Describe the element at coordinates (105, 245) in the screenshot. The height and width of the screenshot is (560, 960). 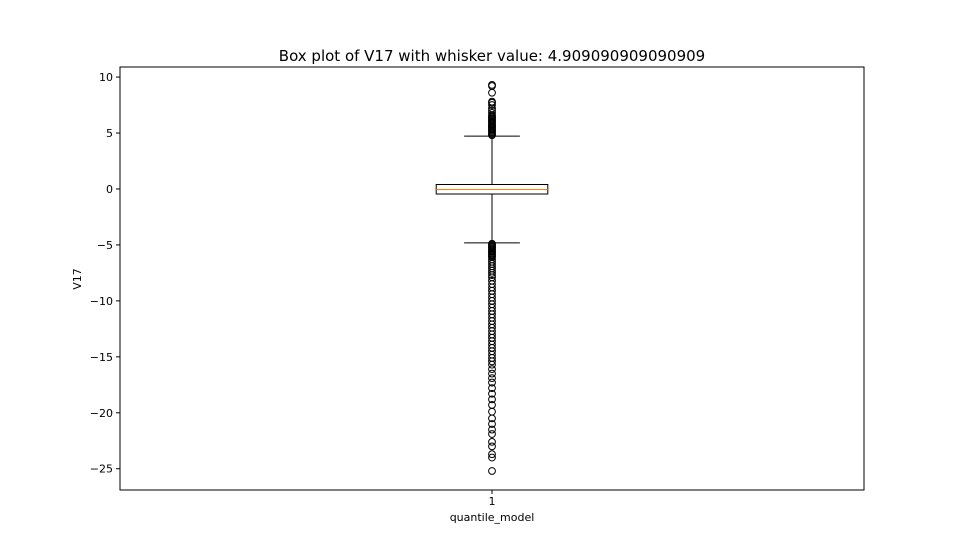
I see `y-tick-label: −5` at that location.